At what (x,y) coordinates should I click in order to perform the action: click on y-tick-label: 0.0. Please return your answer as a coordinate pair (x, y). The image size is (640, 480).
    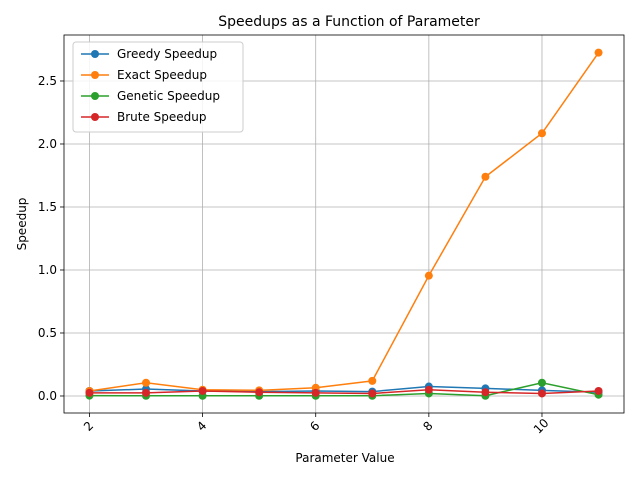
    Looking at the image, I should click on (47, 396).